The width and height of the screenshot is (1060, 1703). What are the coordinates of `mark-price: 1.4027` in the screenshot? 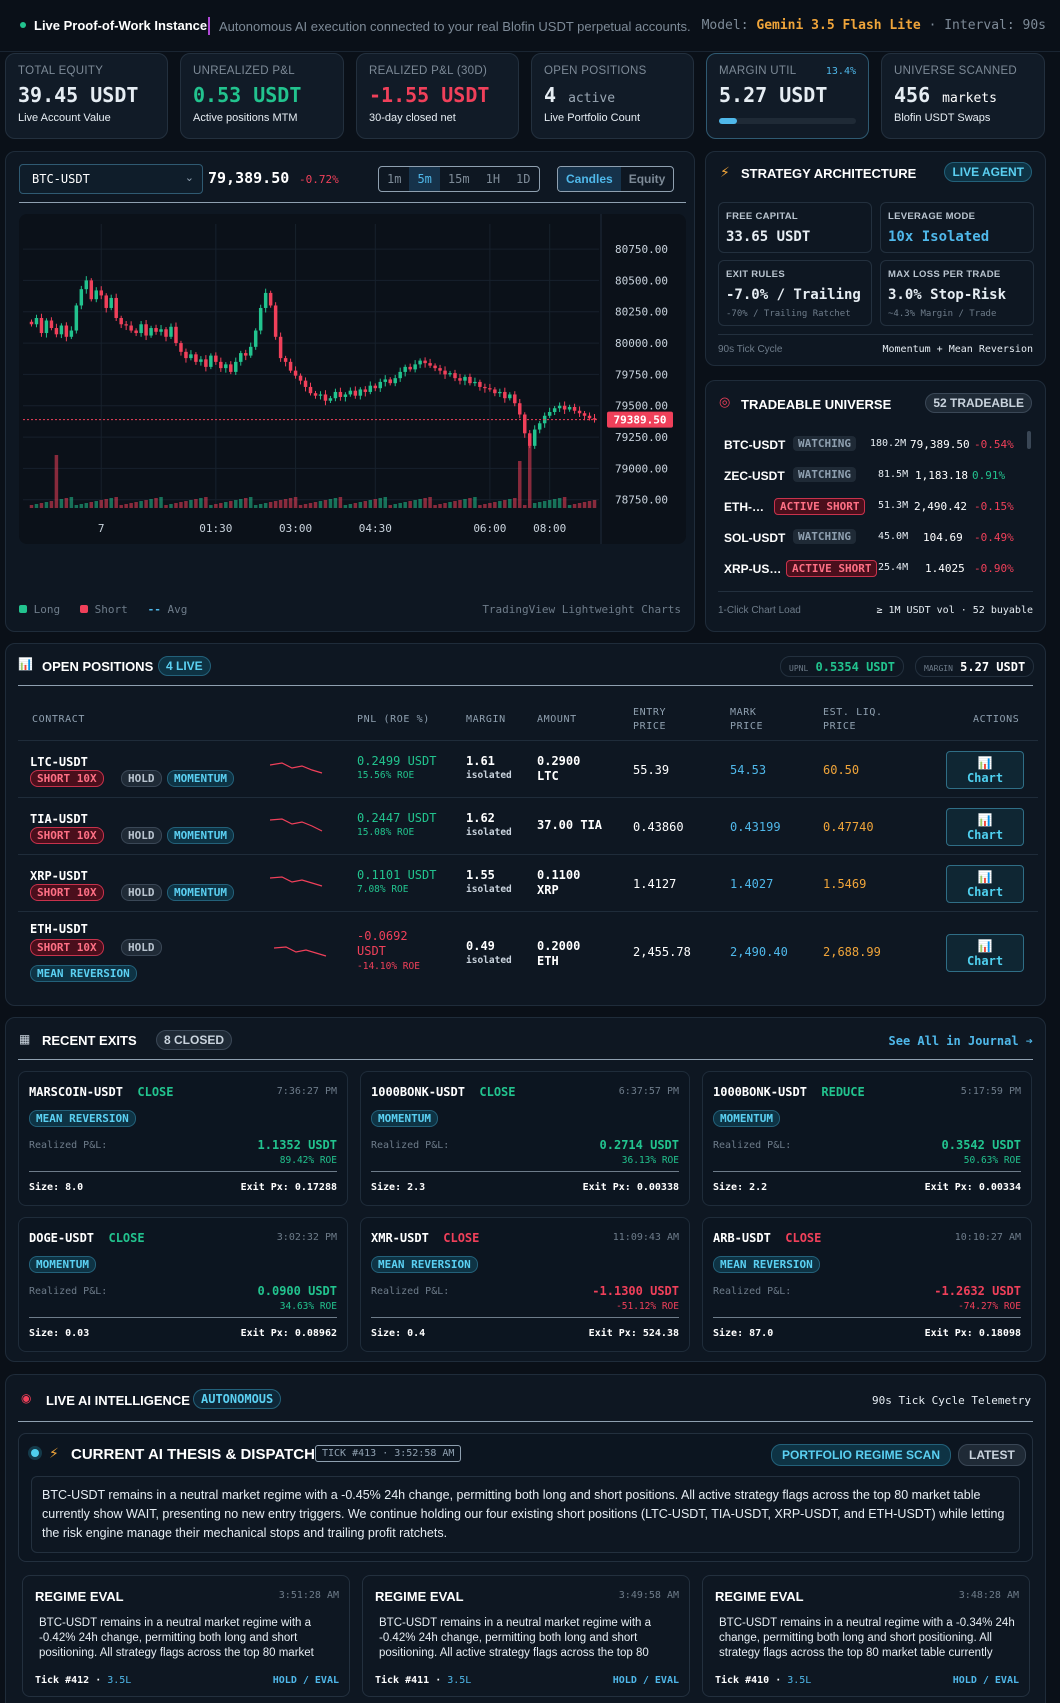 It's located at (752, 884).